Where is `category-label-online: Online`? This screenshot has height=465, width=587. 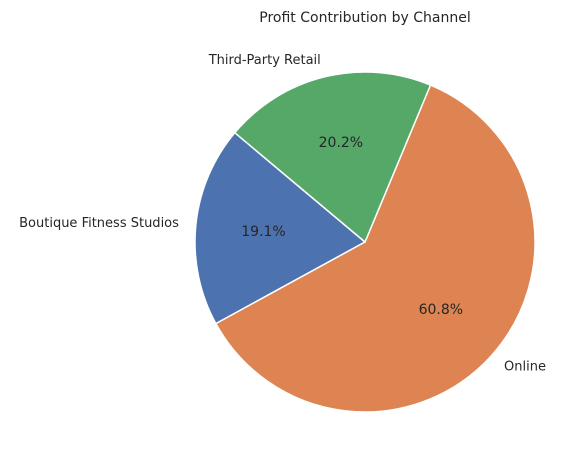
category-label-online: Online is located at coordinates (525, 367).